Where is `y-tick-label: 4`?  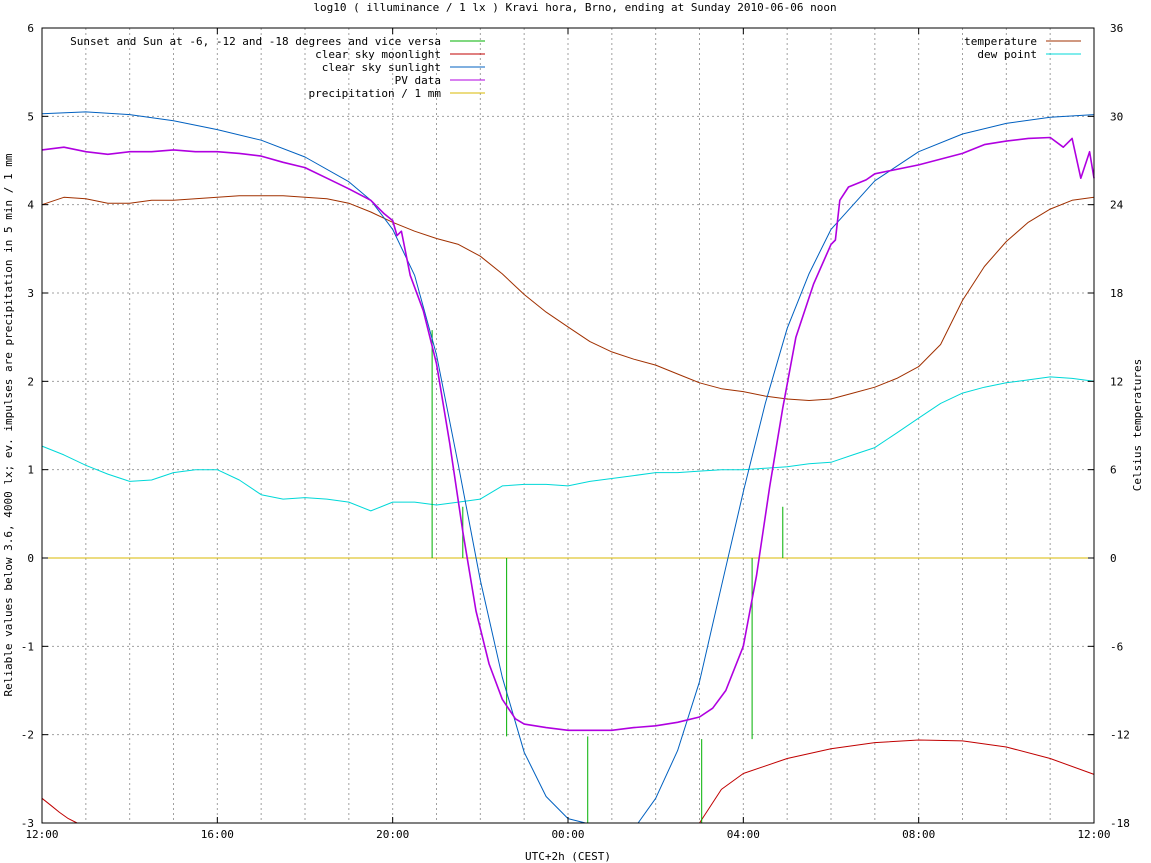 y-tick-label: 4 is located at coordinates (30, 205).